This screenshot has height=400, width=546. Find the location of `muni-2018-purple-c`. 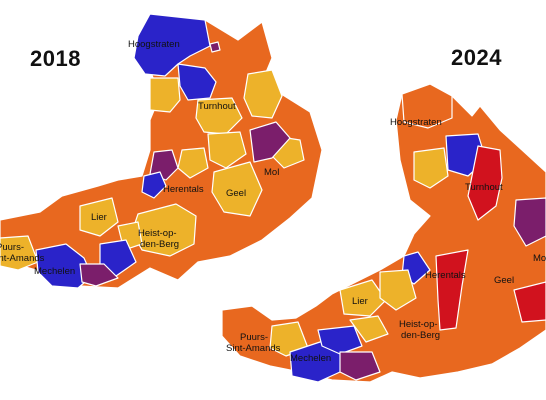

muni-2018-purple-c is located at coordinates (99, 275).